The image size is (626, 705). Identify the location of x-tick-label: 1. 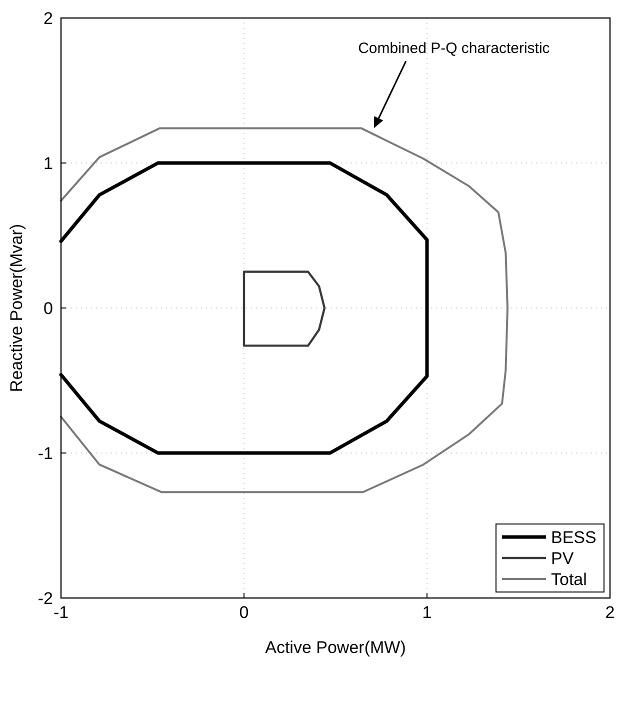
(427, 612).